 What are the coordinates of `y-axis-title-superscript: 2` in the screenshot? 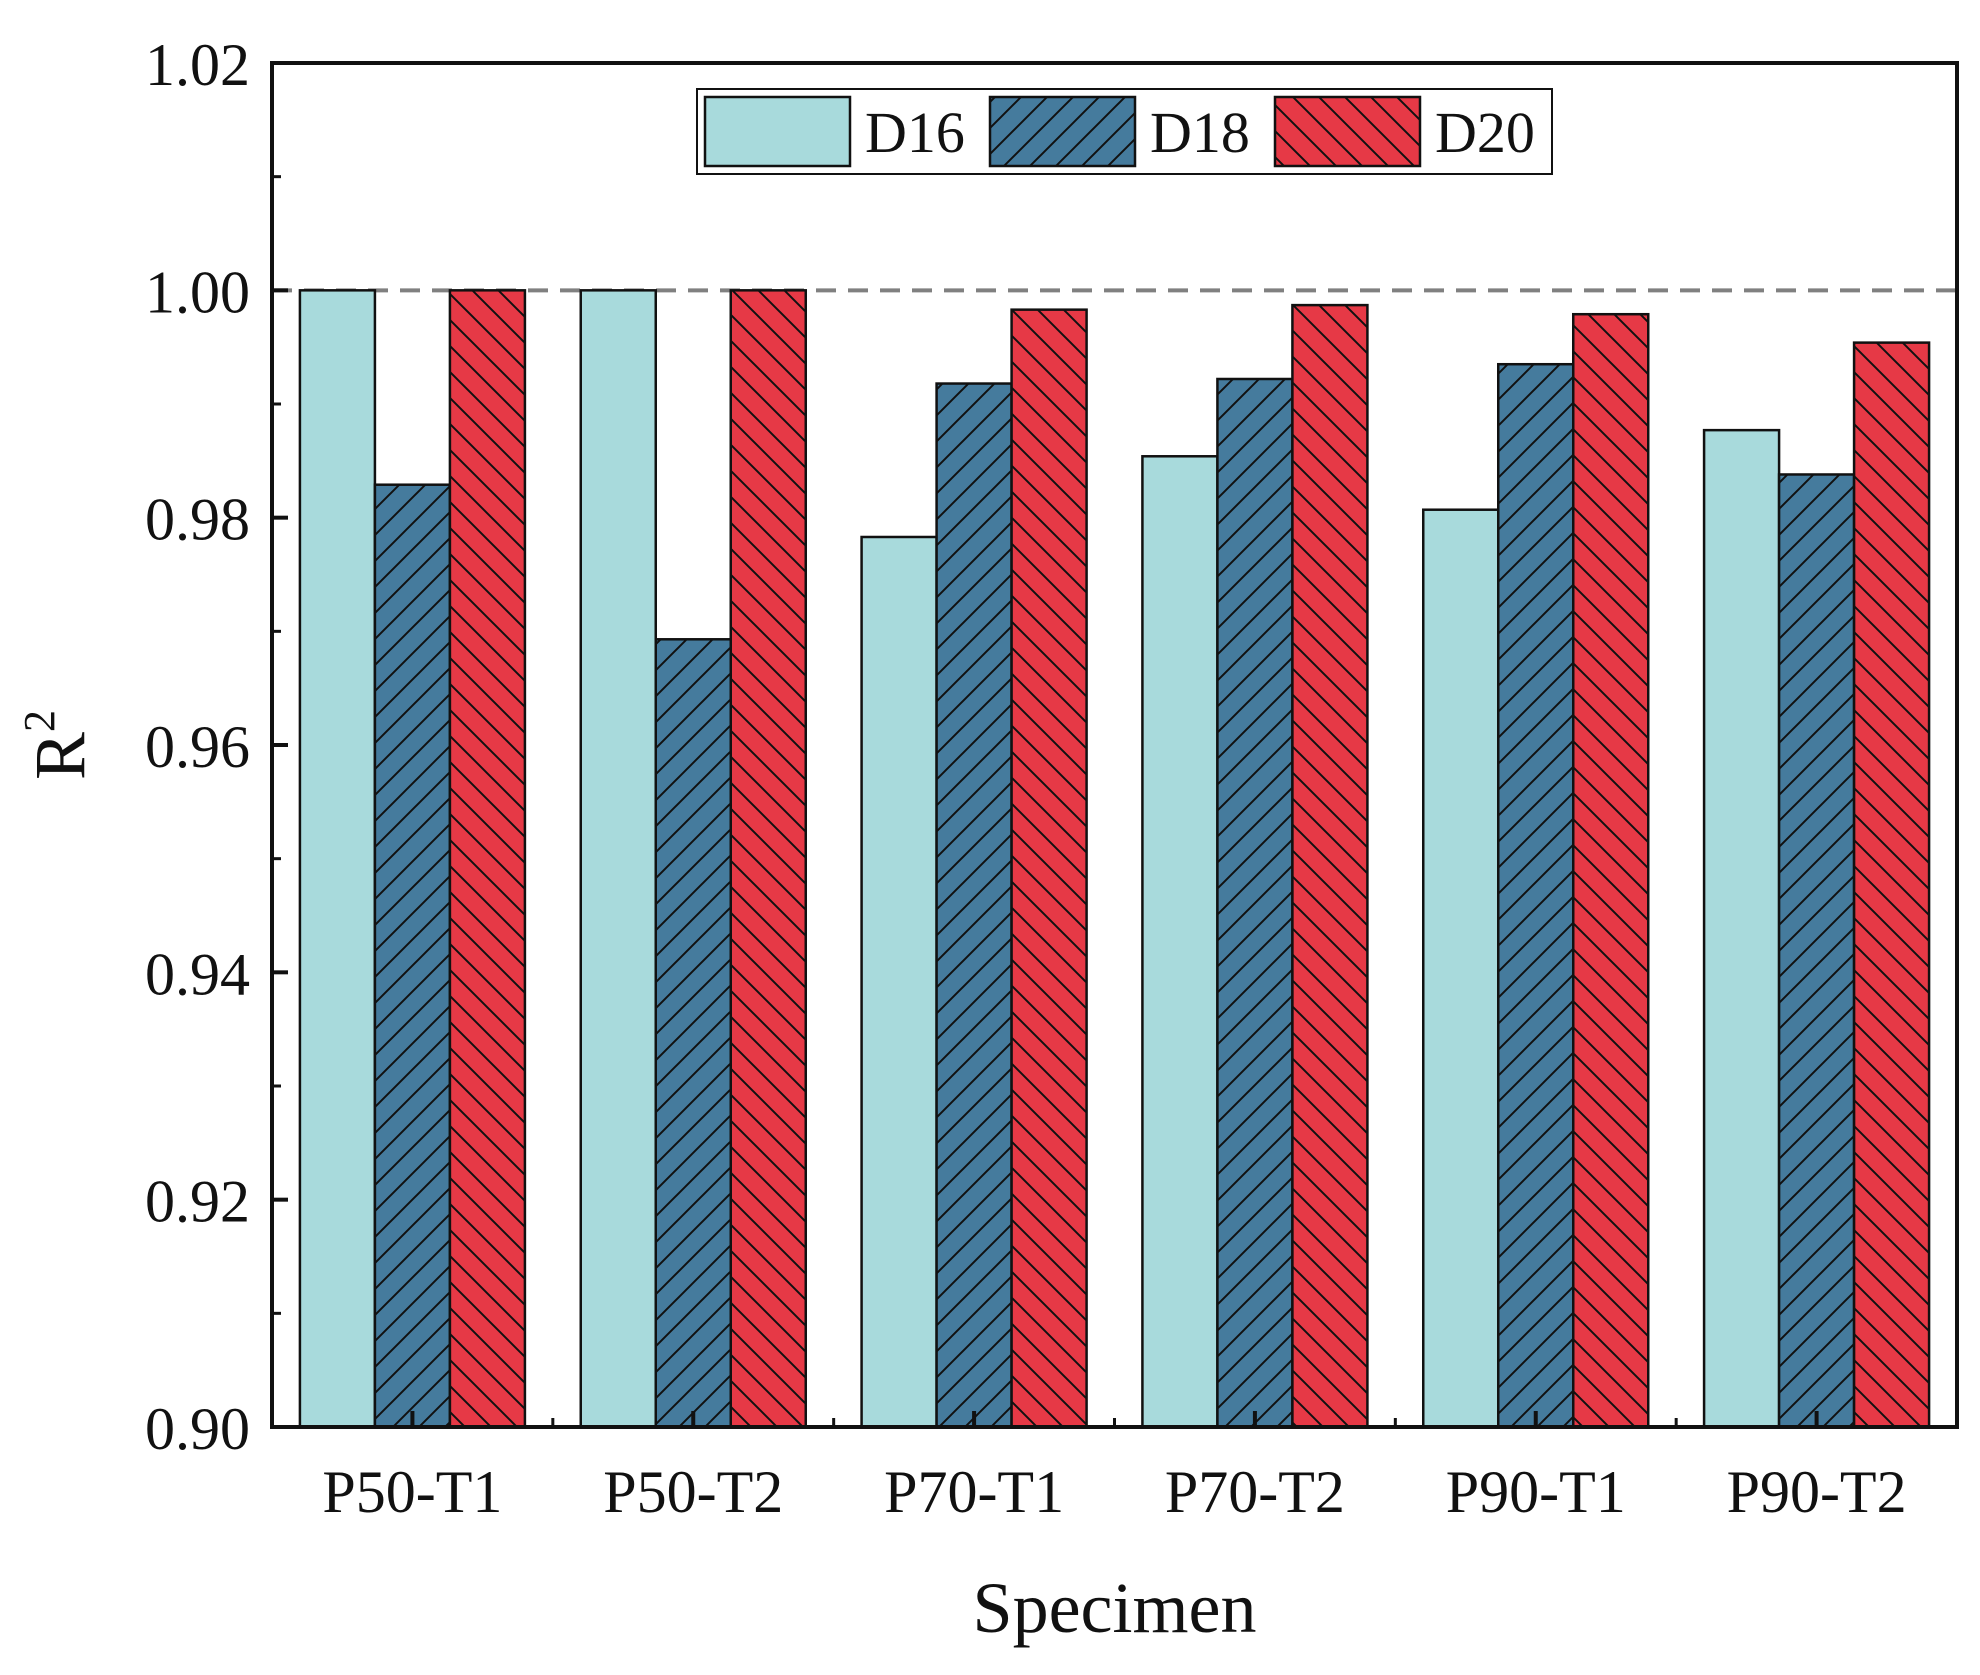 It's located at (39, 721).